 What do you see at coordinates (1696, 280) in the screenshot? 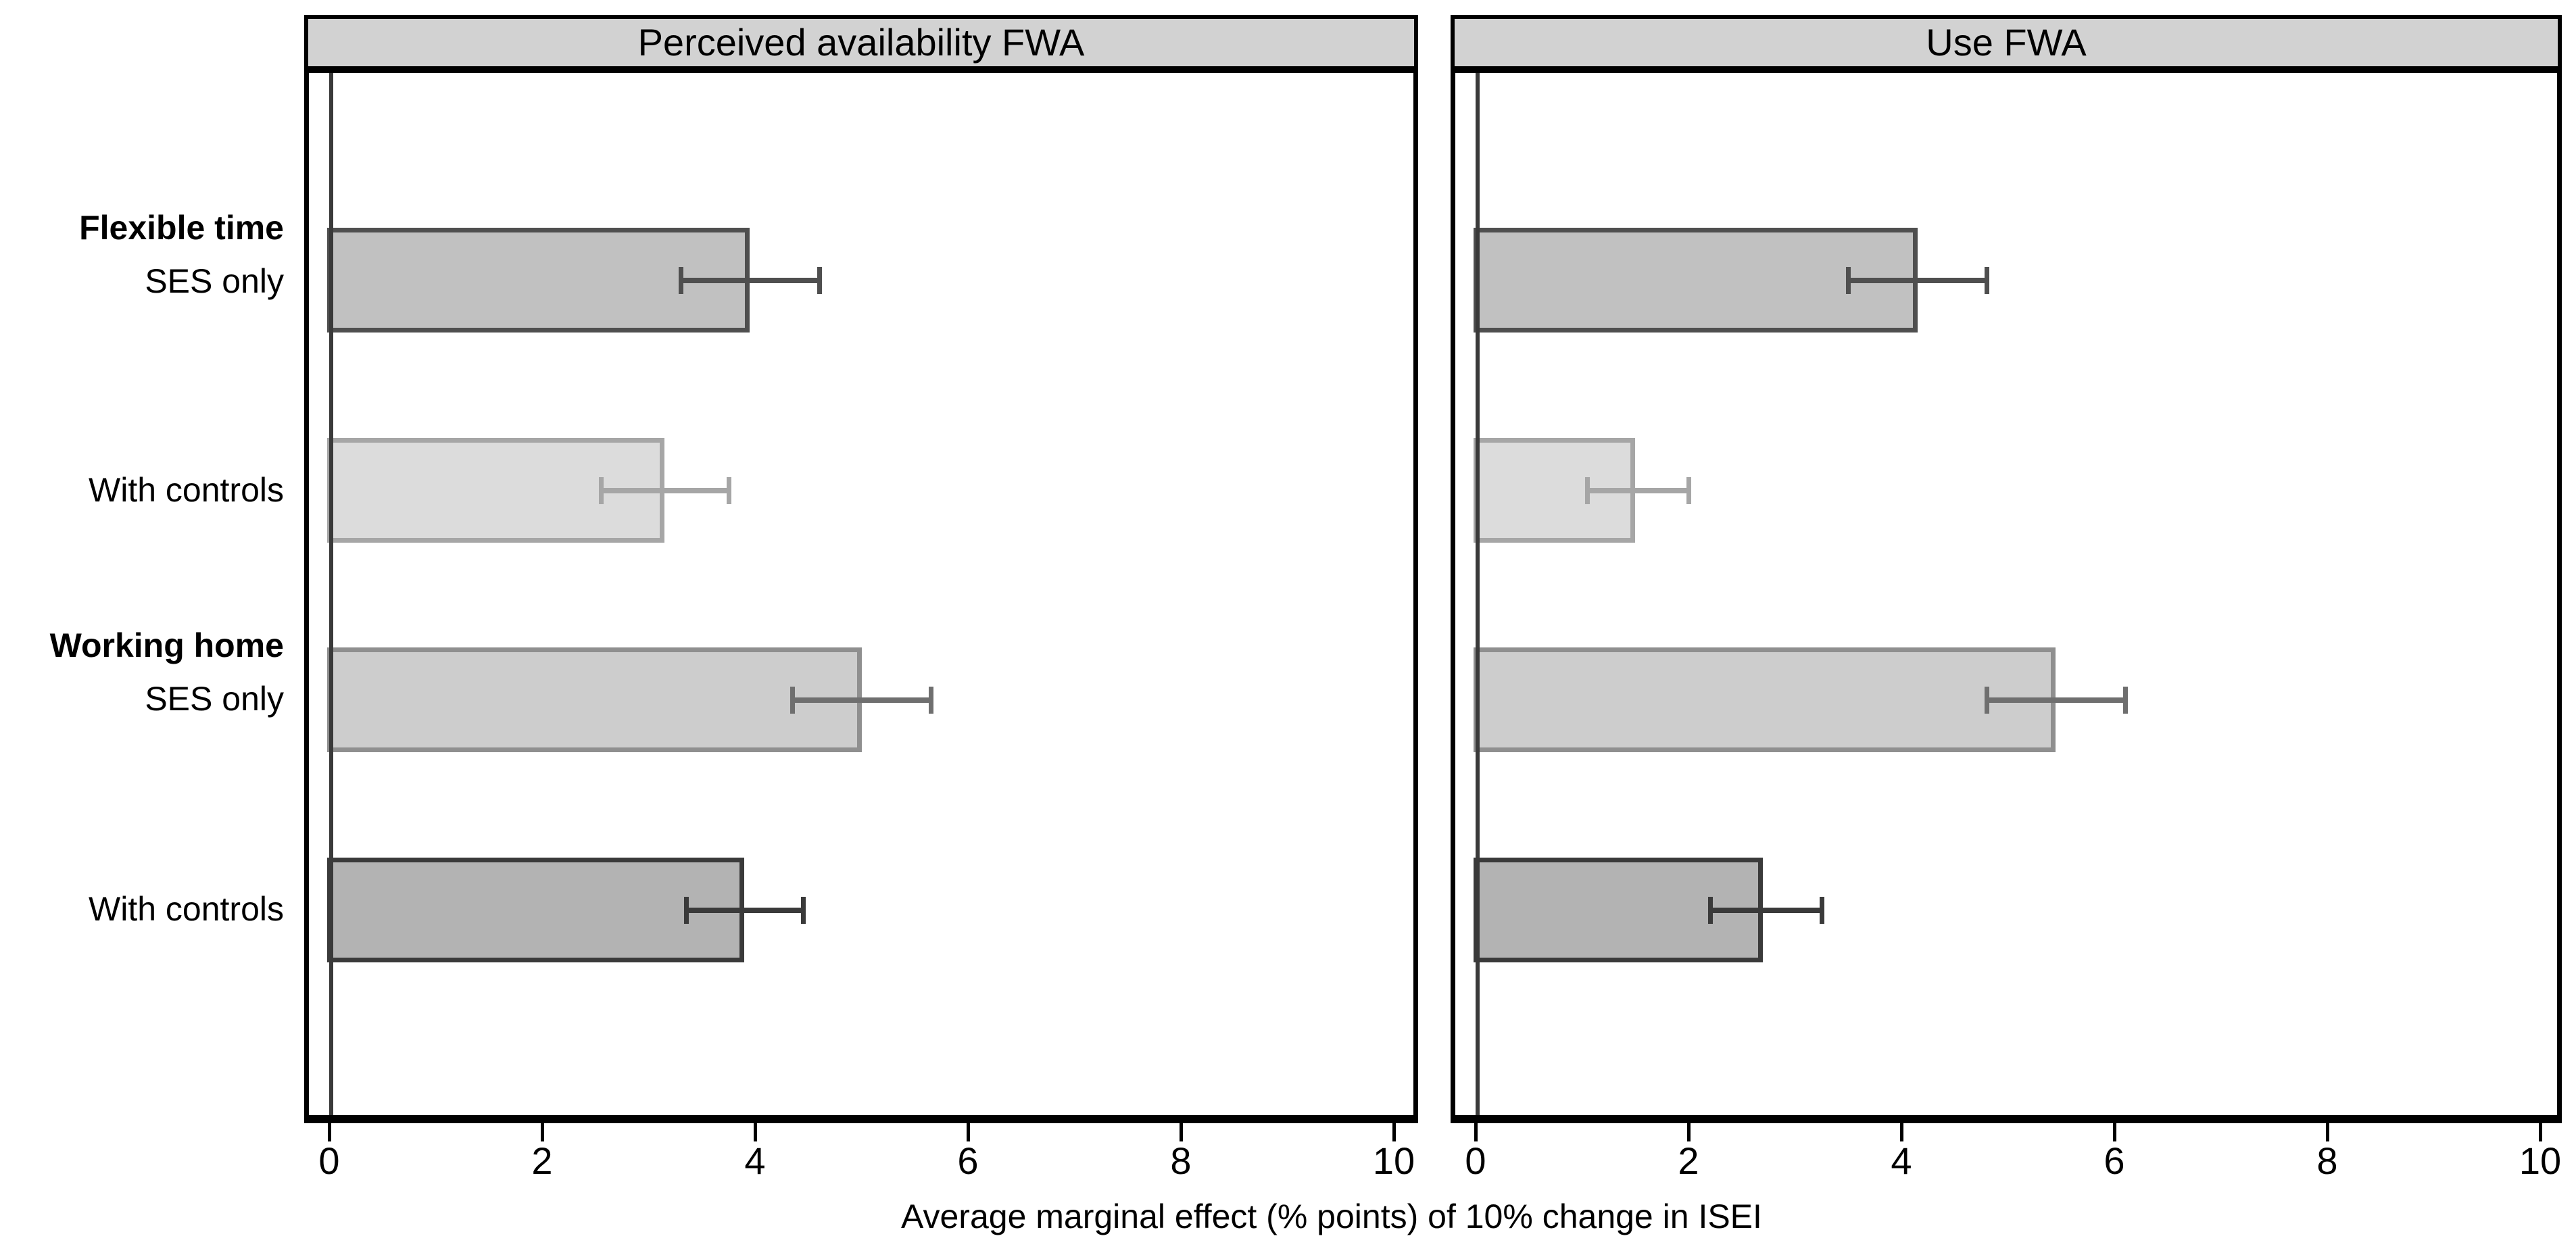
I see `bar-flexible-time-ses-only` at bounding box center [1696, 280].